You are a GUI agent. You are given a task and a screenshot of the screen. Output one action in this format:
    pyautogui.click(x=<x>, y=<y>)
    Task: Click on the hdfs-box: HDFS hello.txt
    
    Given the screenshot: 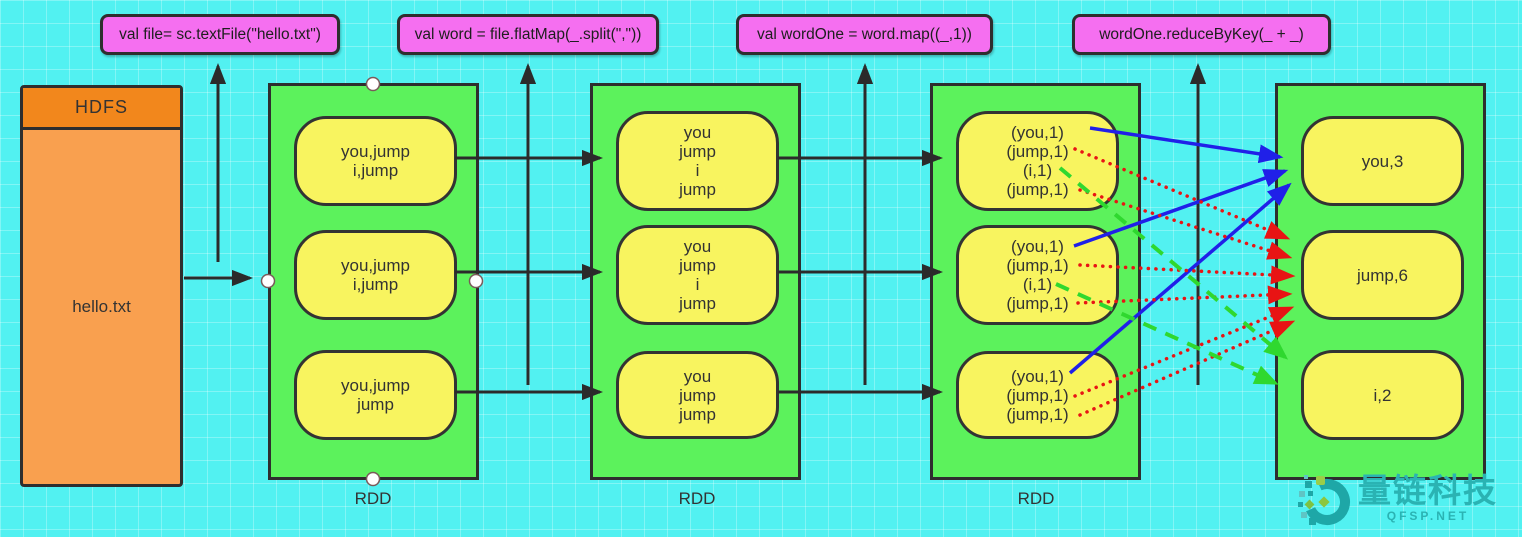 What is the action you would take?
    pyautogui.click(x=101, y=286)
    